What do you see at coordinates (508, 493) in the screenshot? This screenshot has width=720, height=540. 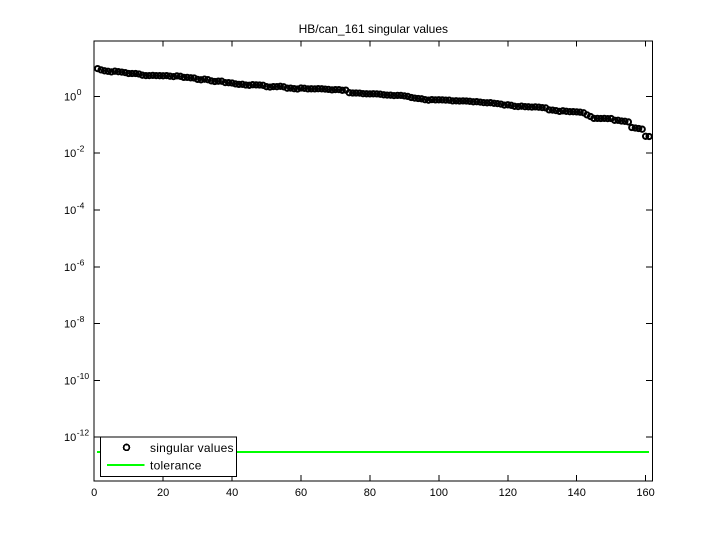 I see `svg-text: 120` at bounding box center [508, 493].